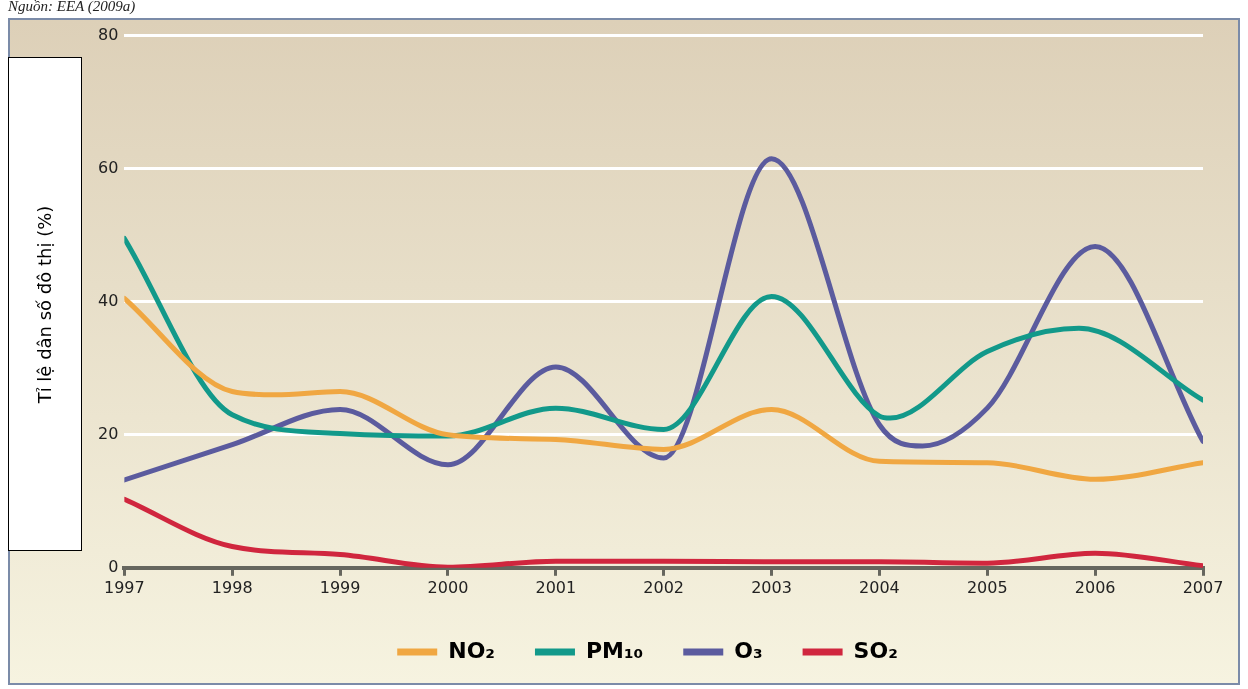 Image resolution: width=1248 pixels, height=689 pixels. I want to click on x-tick-label: 2003, so click(771, 587).